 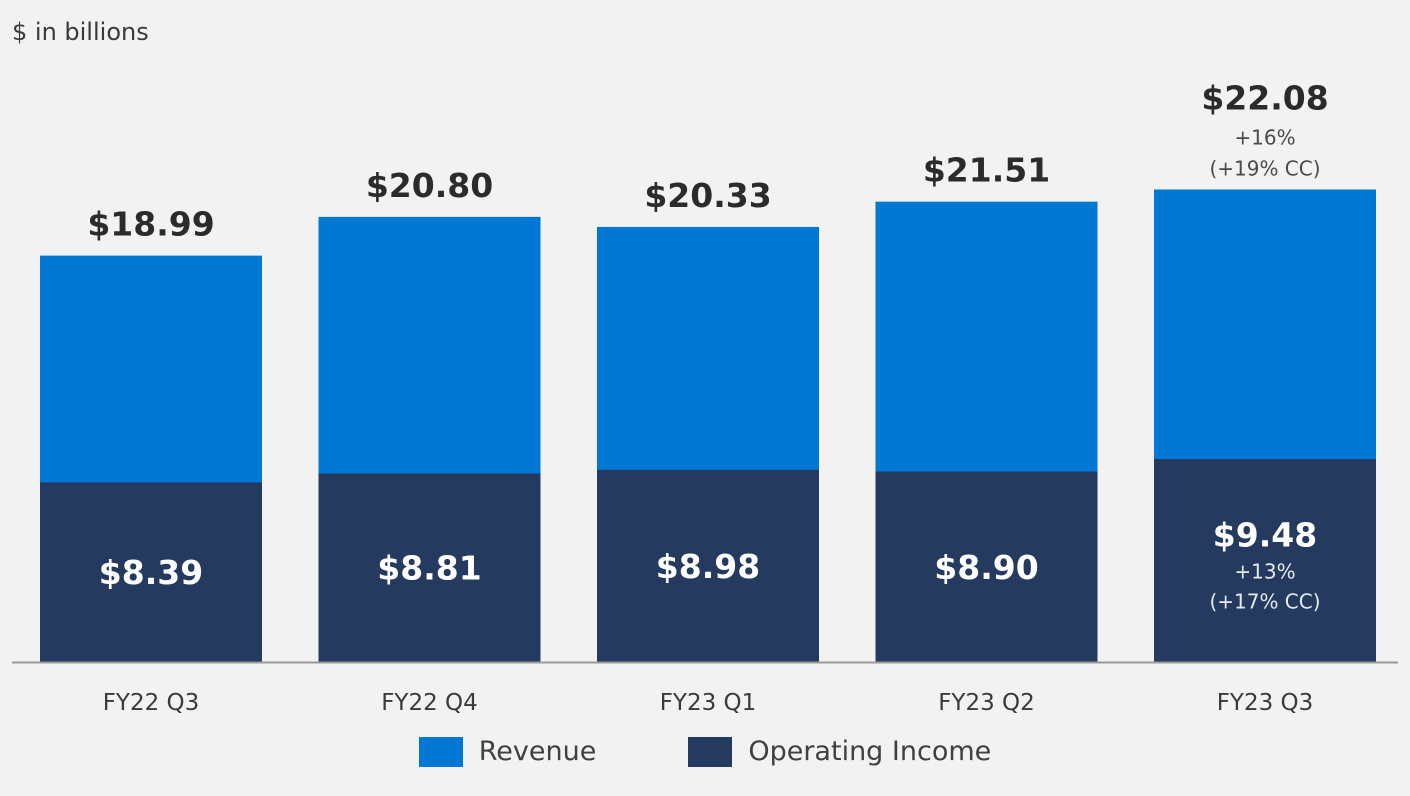 What do you see at coordinates (710, 752) in the screenshot?
I see `legend-swatch-operating-income` at bounding box center [710, 752].